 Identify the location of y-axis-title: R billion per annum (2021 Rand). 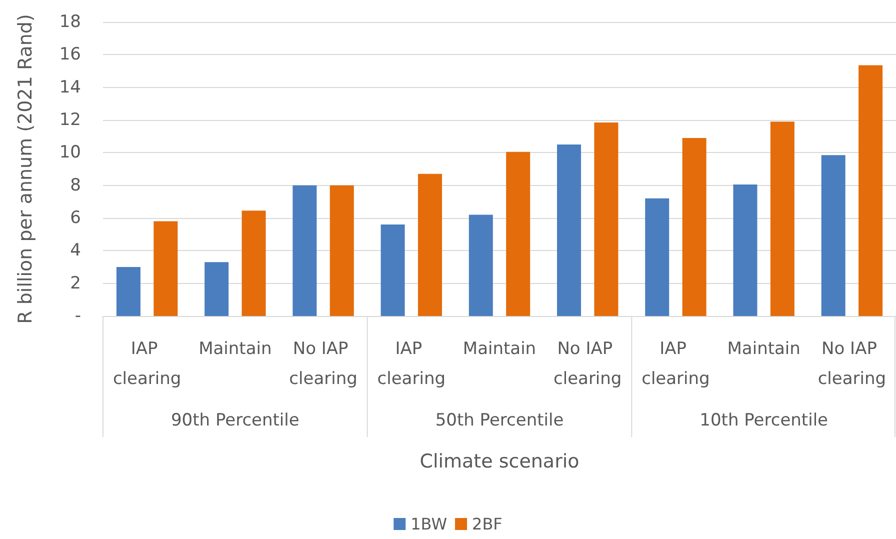
(25, 169).